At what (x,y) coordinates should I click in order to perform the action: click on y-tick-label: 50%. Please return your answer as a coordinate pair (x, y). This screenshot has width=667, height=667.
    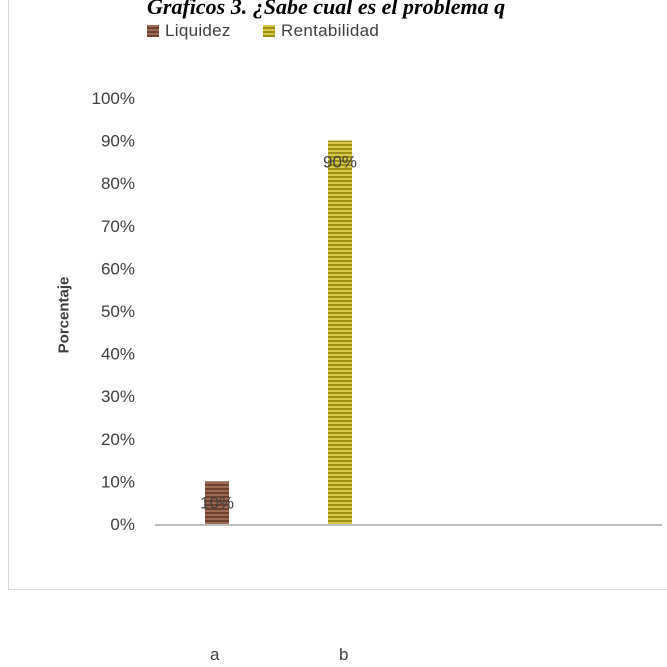
    Looking at the image, I should click on (118, 311).